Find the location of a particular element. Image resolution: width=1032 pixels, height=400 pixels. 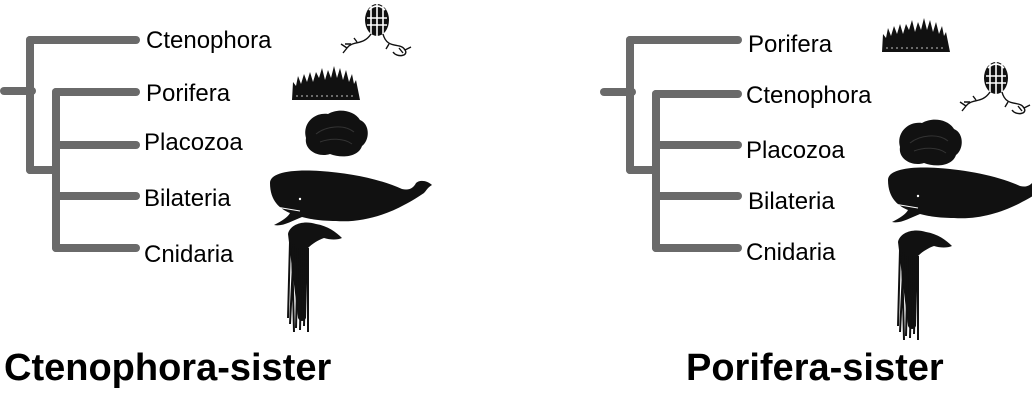

left-tree-title: Ctenophora-sister is located at coordinates (167, 368).